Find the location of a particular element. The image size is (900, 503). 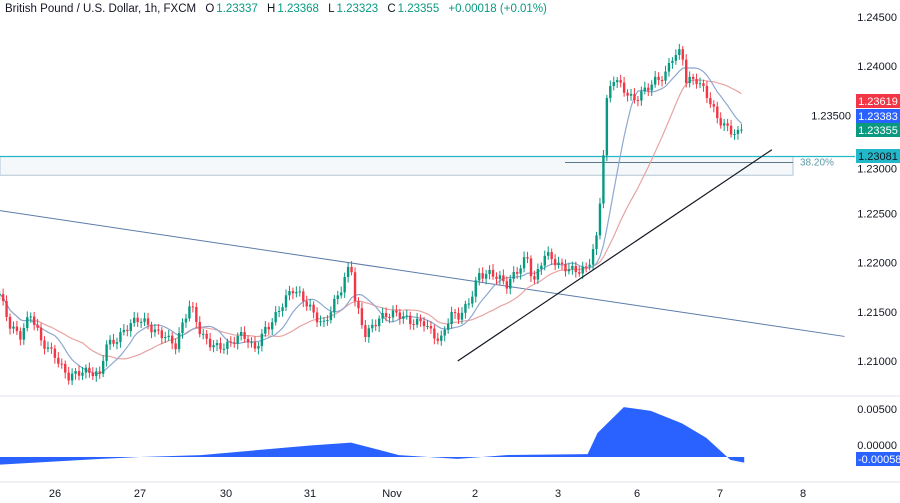

price-tag is located at coordinates (878, 101).